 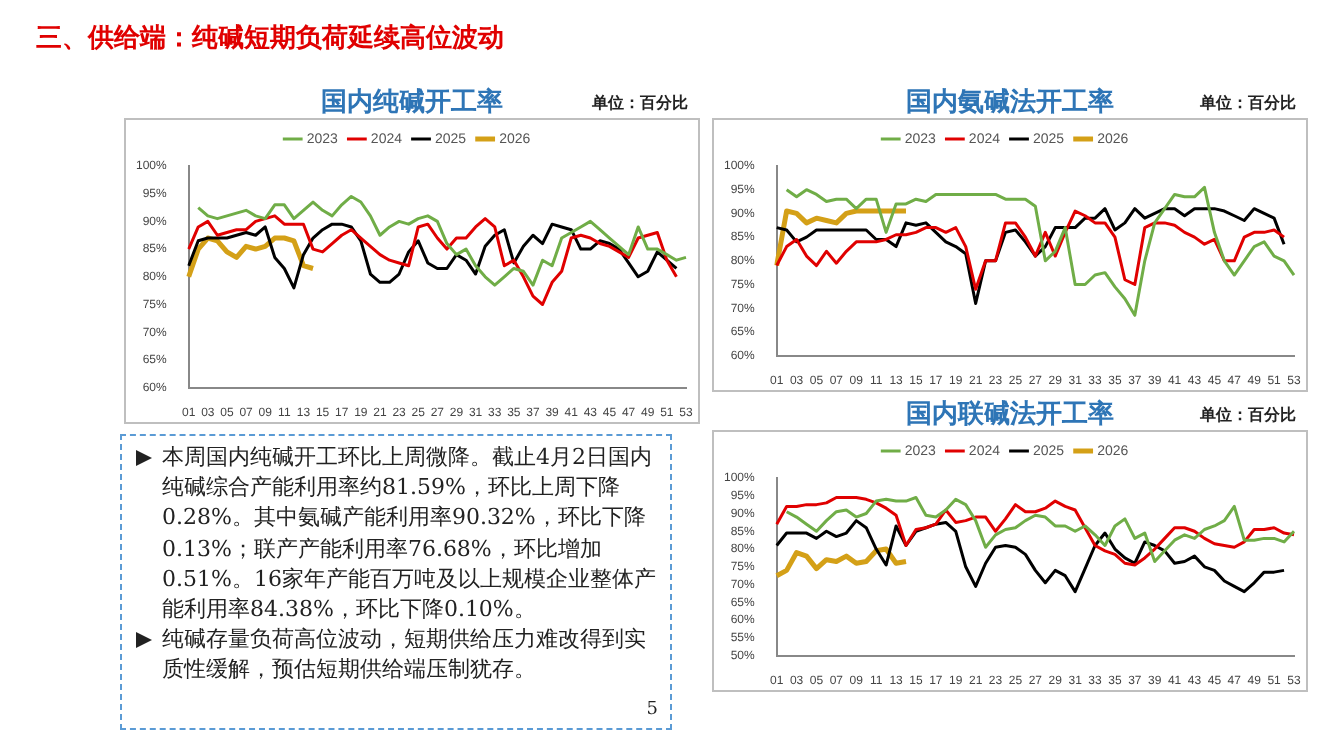 What do you see at coordinates (412, 103) in the screenshot?
I see `chart-title: 国内纯碱开工率` at bounding box center [412, 103].